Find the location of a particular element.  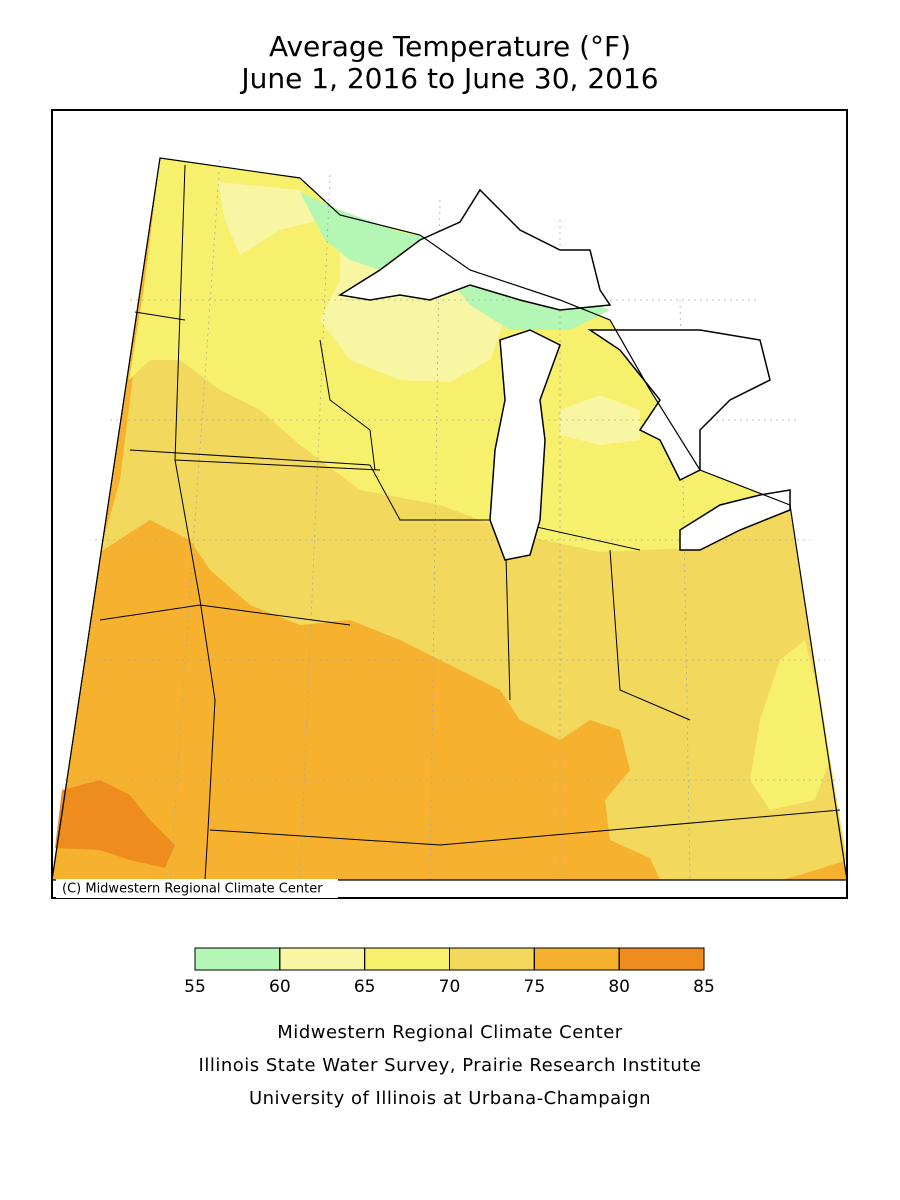

lake-erie is located at coordinates (735, 520).